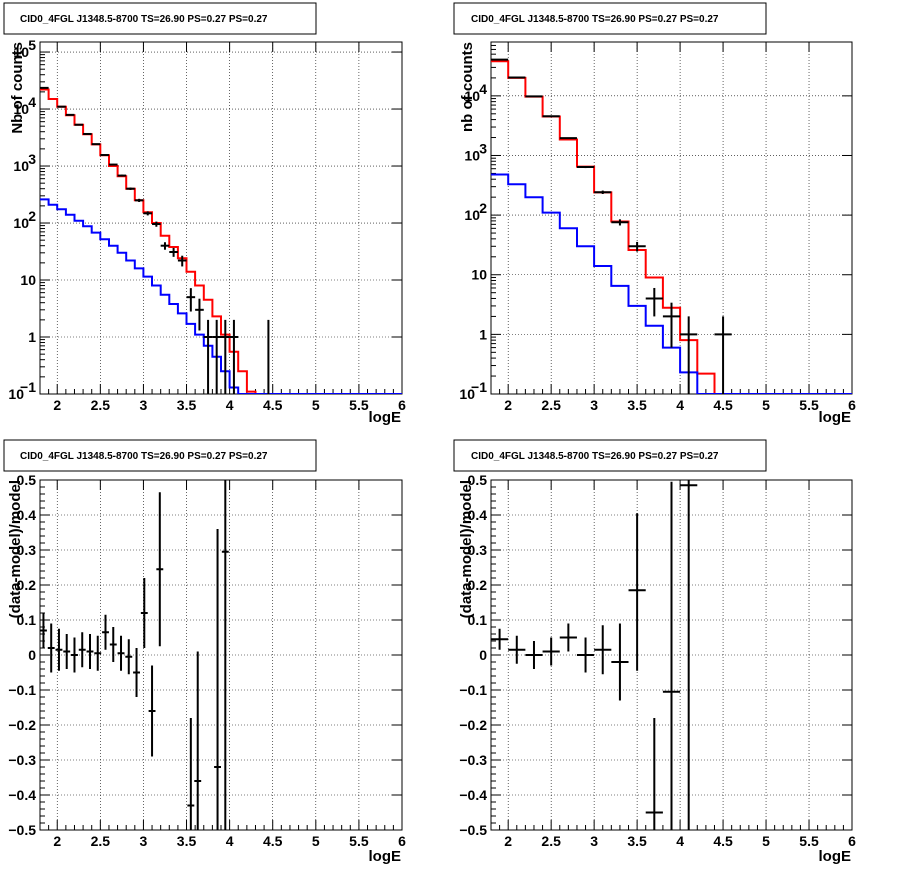 The image size is (898, 875). Describe the element at coordinates (467, 87) in the screenshot. I see `y-axis-label: nb of counts` at that location.